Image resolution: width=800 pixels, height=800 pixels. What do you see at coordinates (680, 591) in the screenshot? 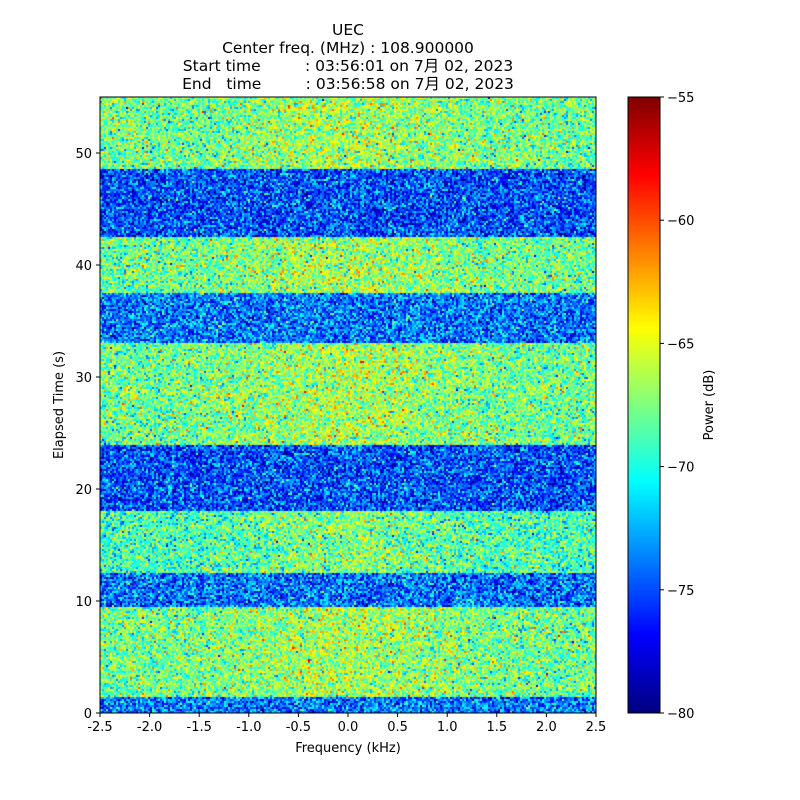
I see `colorbar-tick-label: −75` at bounding box center [680, 591].